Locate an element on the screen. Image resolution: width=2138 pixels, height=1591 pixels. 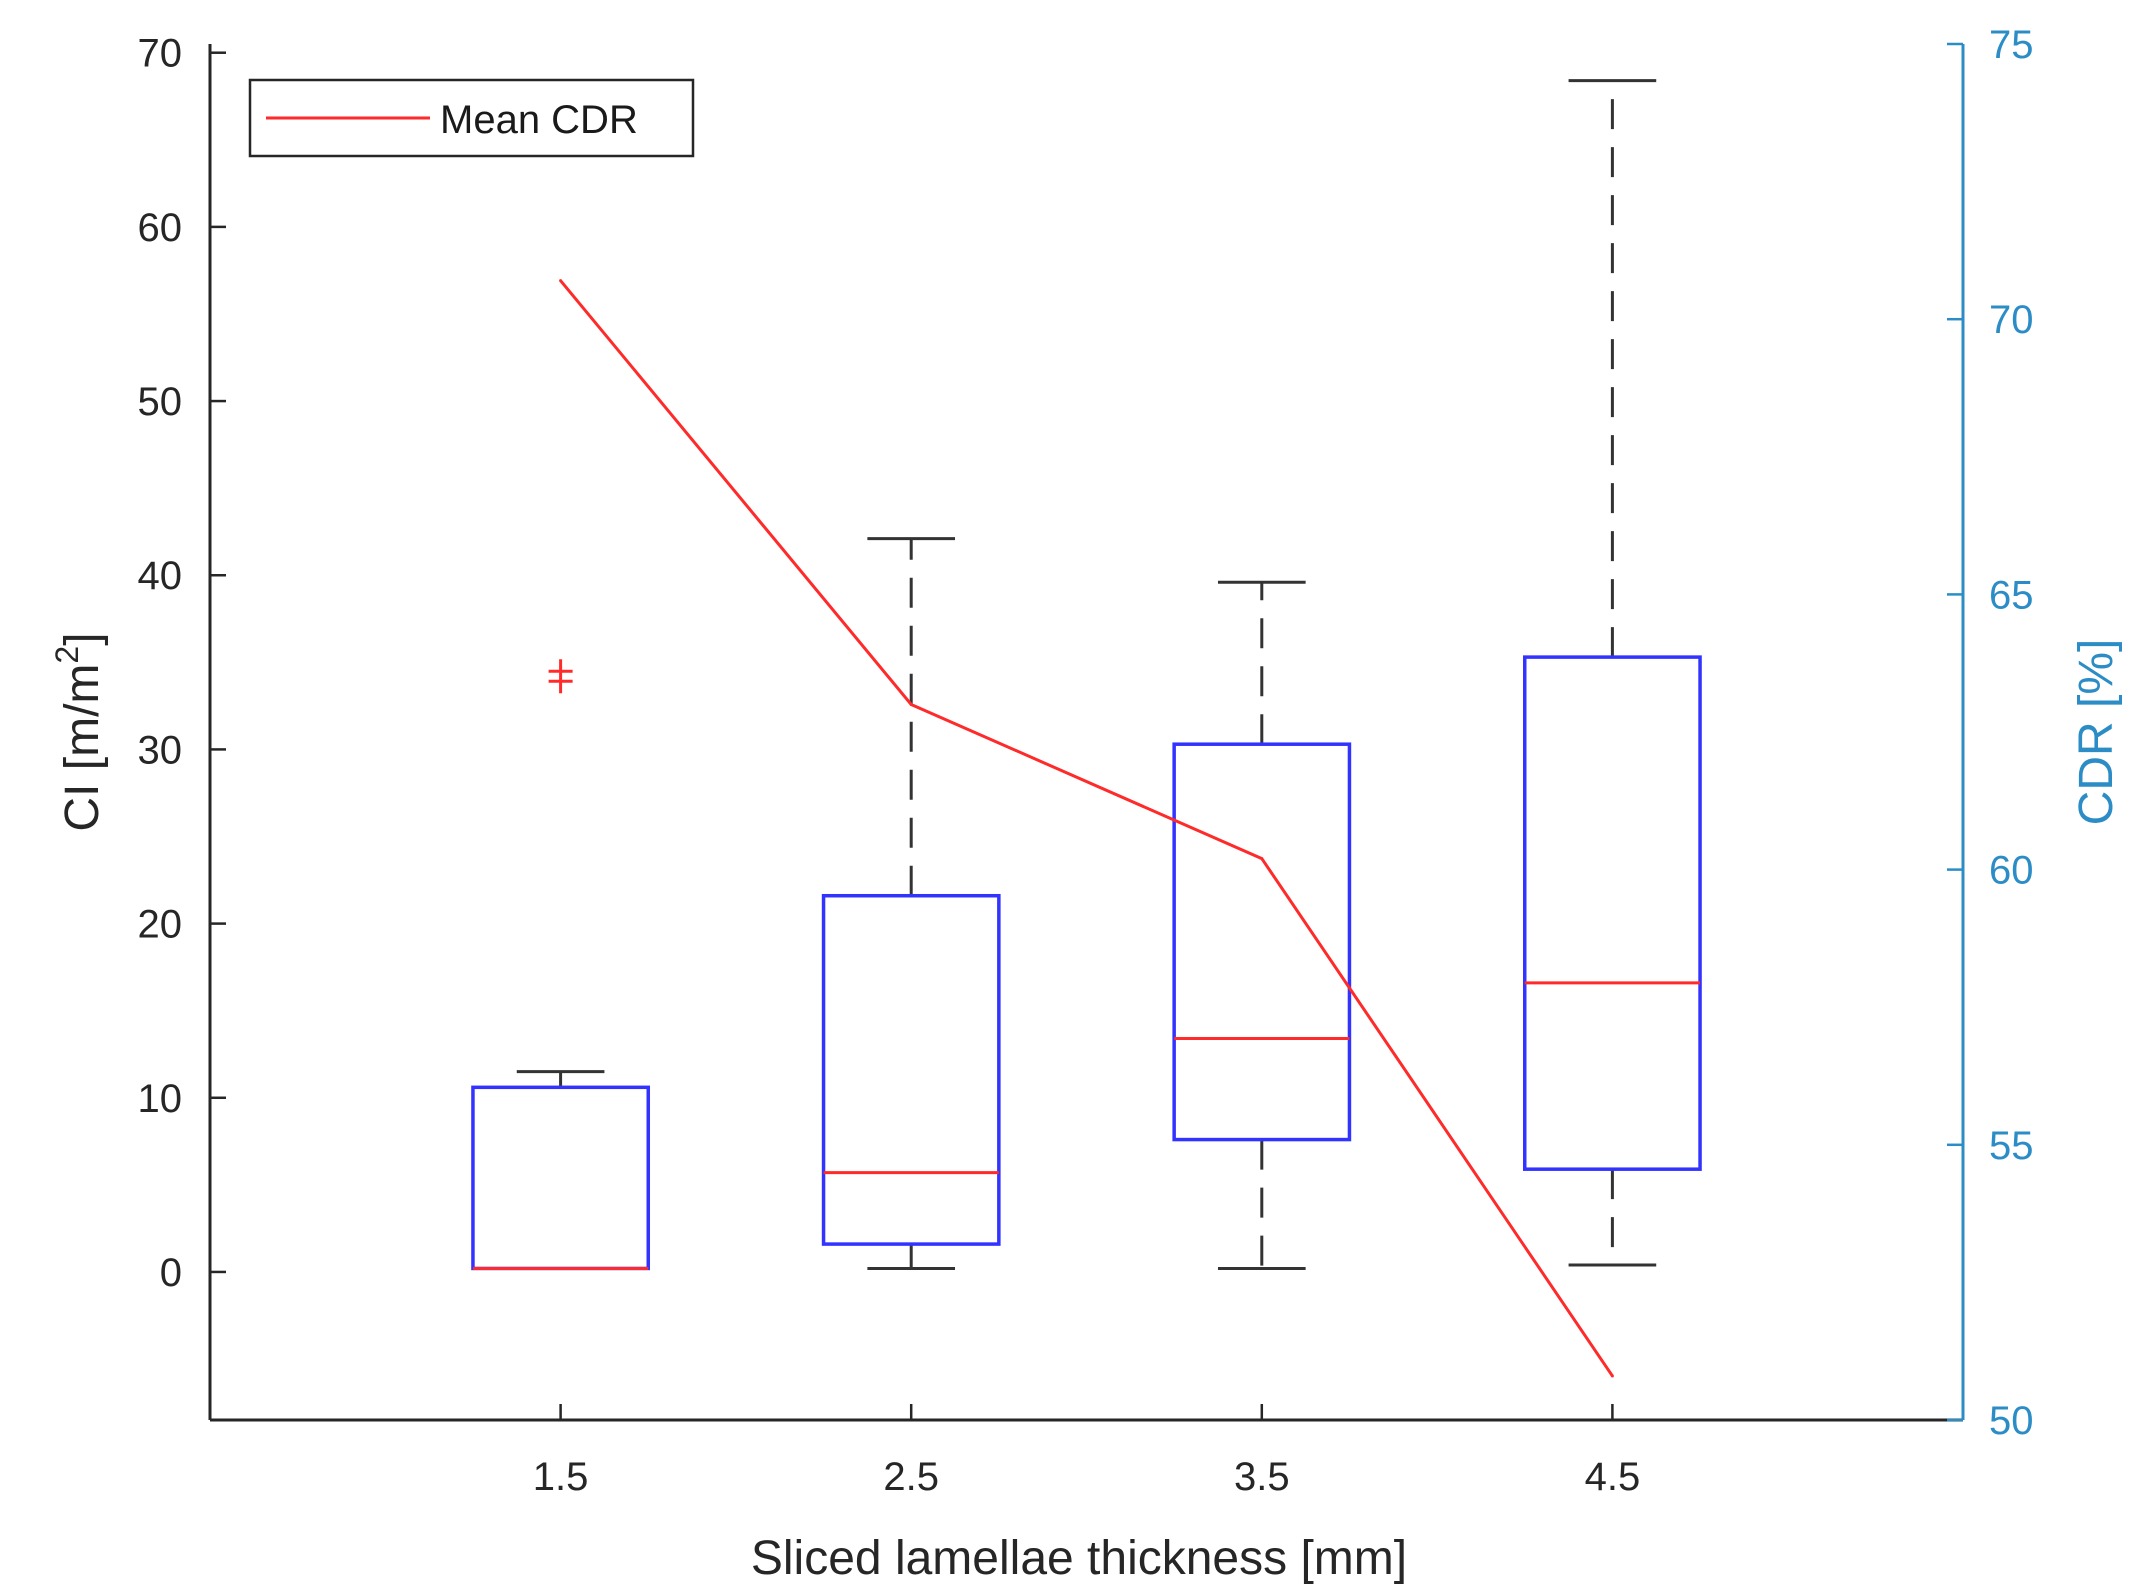
y-right-tick-label-55: 55 is located at coordinates (2011, 1146).